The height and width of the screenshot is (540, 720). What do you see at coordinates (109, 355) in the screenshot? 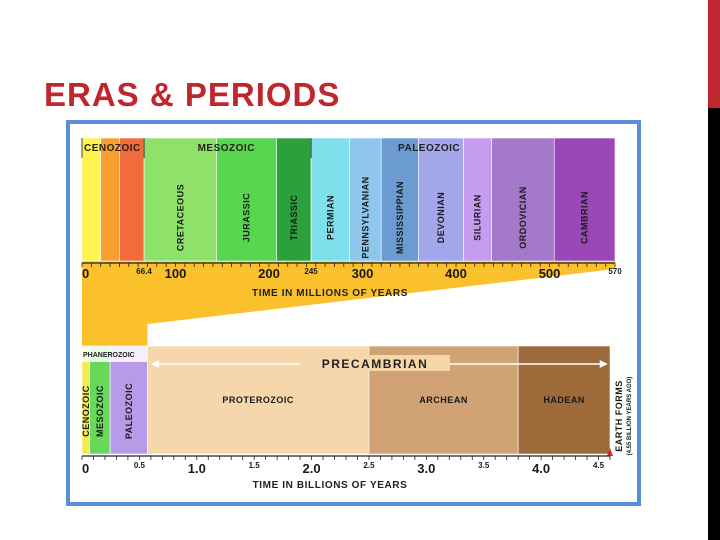
I see `phanerozoic-label: PHANEROZOIC` at bounding box center [109, 355].